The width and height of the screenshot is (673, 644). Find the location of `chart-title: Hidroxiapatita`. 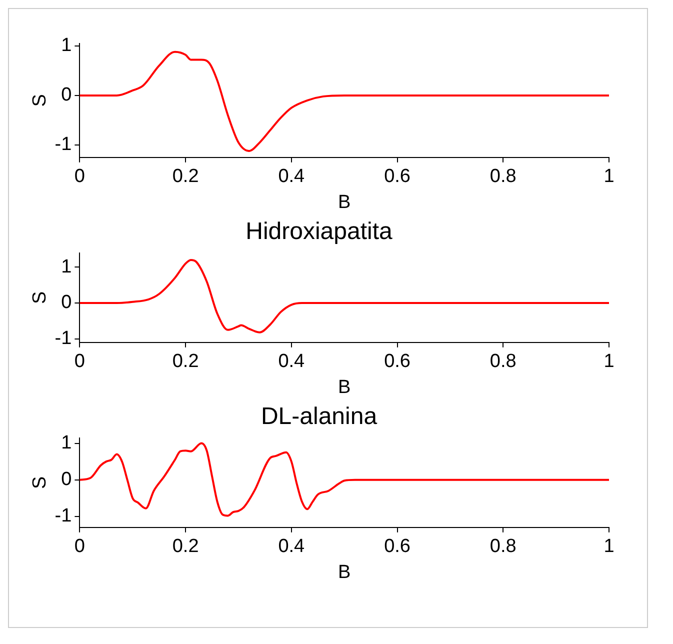

chart-title: Hidroxiapatita is located at coordinates (320, 232).